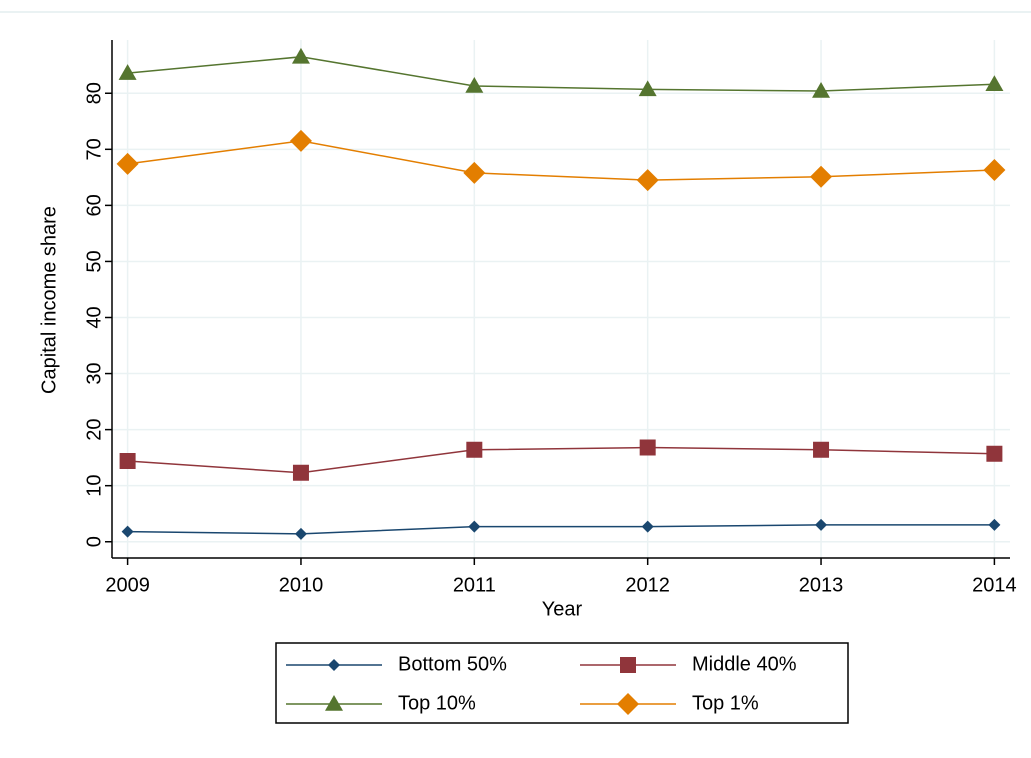  Describe the element at coordinates (647, 585) in the screenshot. I see `x-tick-label: 2012` at that location.